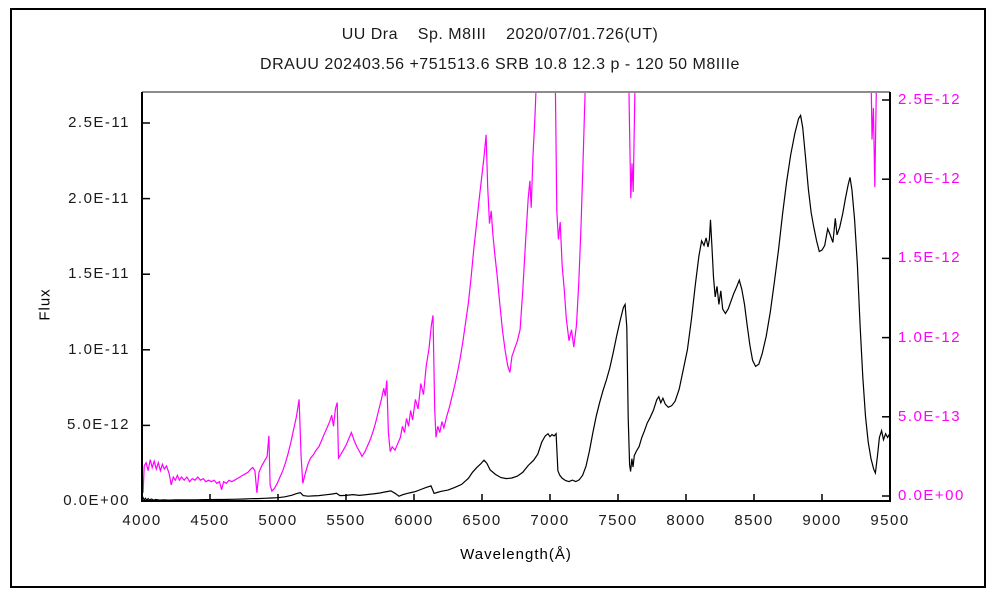 The width and height of the screenshot is (1000, 600). What do you see at coordinates (414, 520) in the screenshot?
I see `x-tick-label: 6000` at bounding box center [414, 520].